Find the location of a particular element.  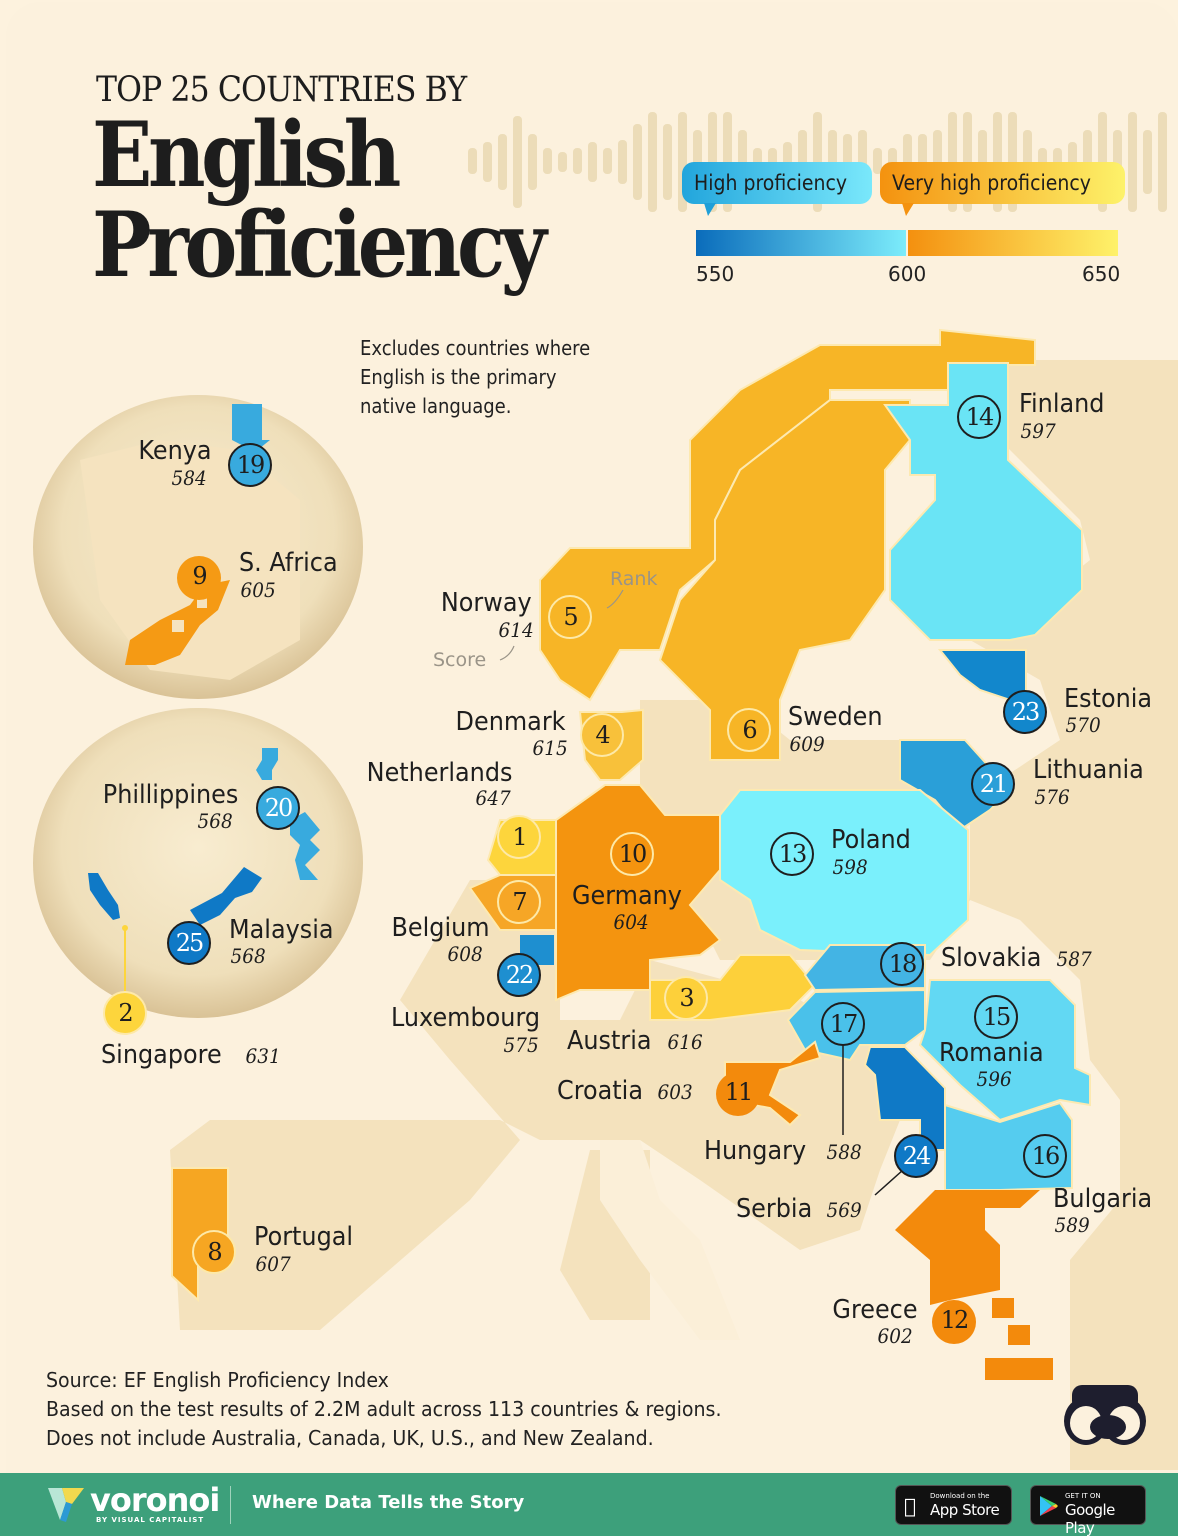

country-label-singapore: Singapore is located at coordinates (161, 1055).